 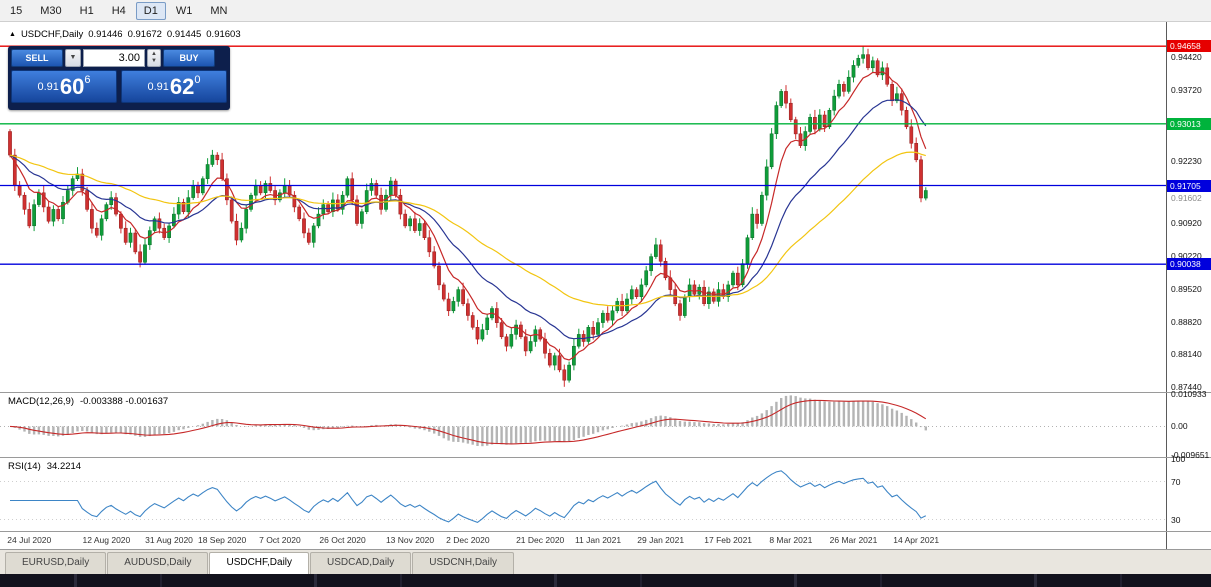 I want to click on volume-dropdown-button: ▼, so click(x=73, y=58).